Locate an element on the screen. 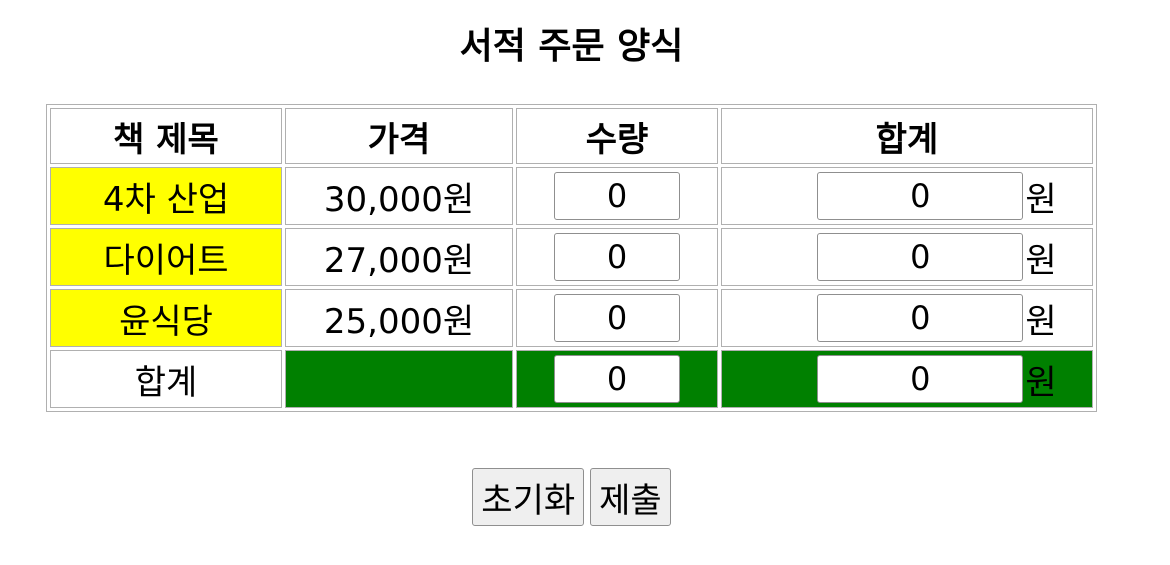  total-price-cell is located at coordinates (399, 379).